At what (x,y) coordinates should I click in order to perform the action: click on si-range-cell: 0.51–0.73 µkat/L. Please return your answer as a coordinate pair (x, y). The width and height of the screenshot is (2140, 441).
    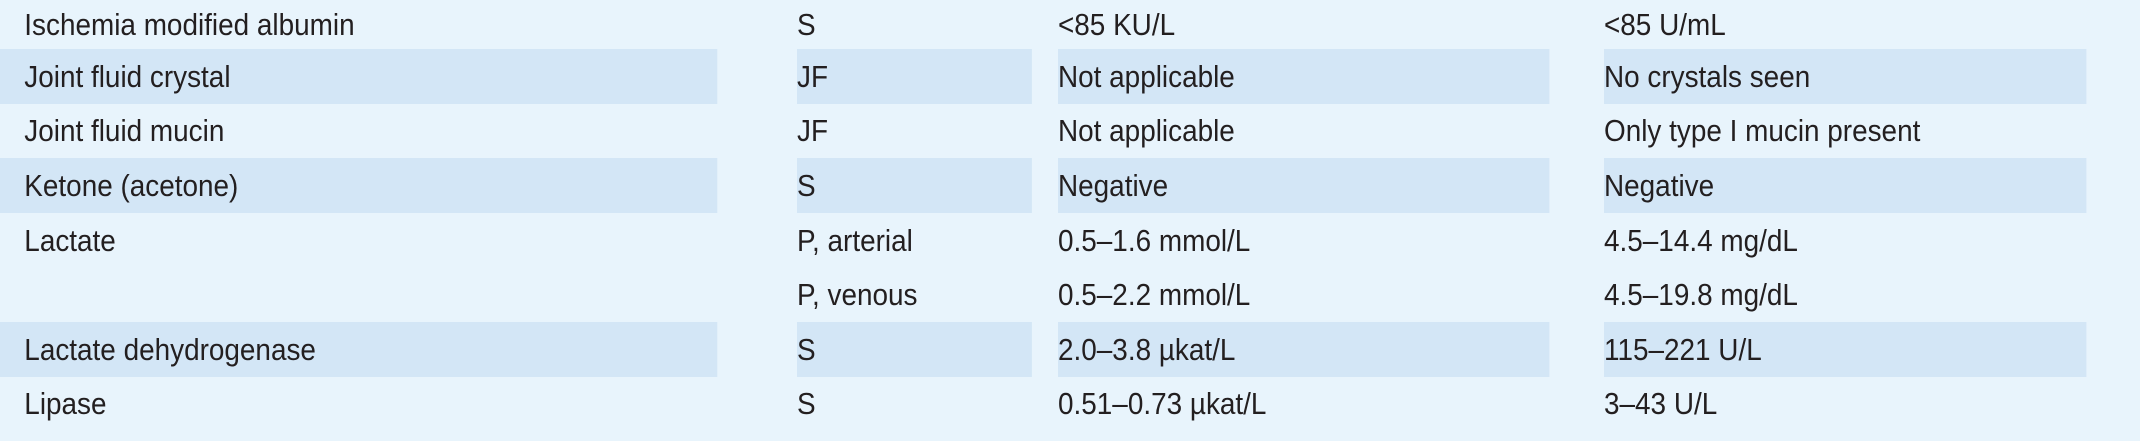
    Looking at the image, I should click on (1304, 404).